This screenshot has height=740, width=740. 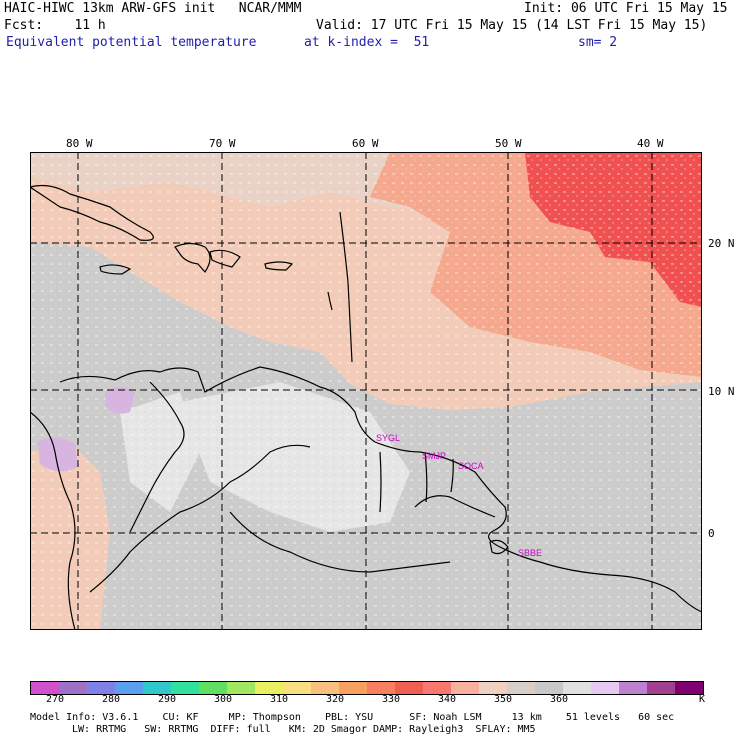 What do you see at coordinates (365, 143) in the screenshot?
I see `lon-label-60w: 60 W` at bounding box center [365, 143].